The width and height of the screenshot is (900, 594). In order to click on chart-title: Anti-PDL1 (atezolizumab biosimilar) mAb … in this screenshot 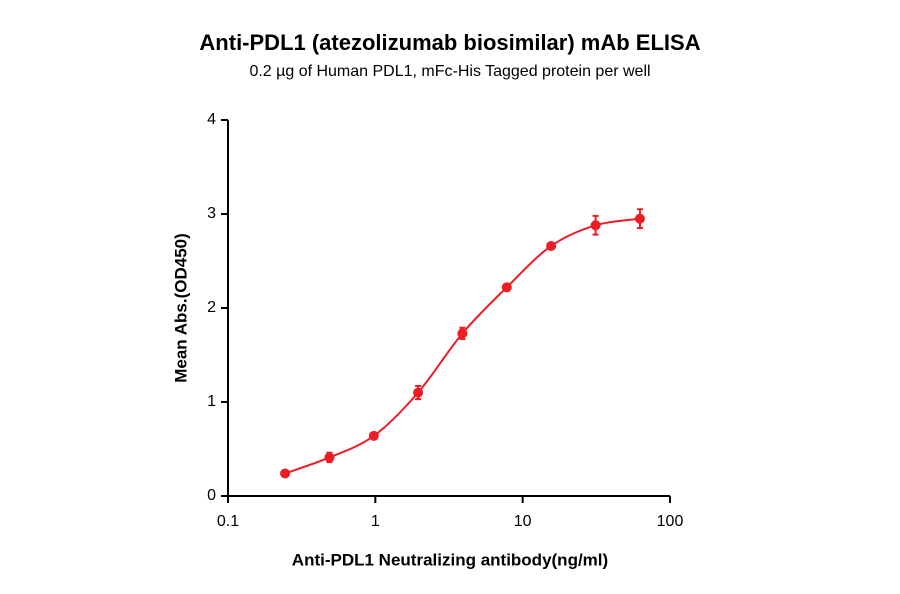, I will do `click(449, 42)`.